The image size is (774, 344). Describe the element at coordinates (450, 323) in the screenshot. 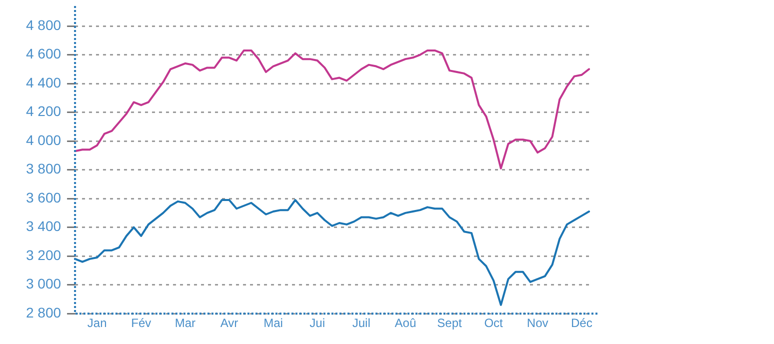

I see `x-tick-label: Sept` at that location.